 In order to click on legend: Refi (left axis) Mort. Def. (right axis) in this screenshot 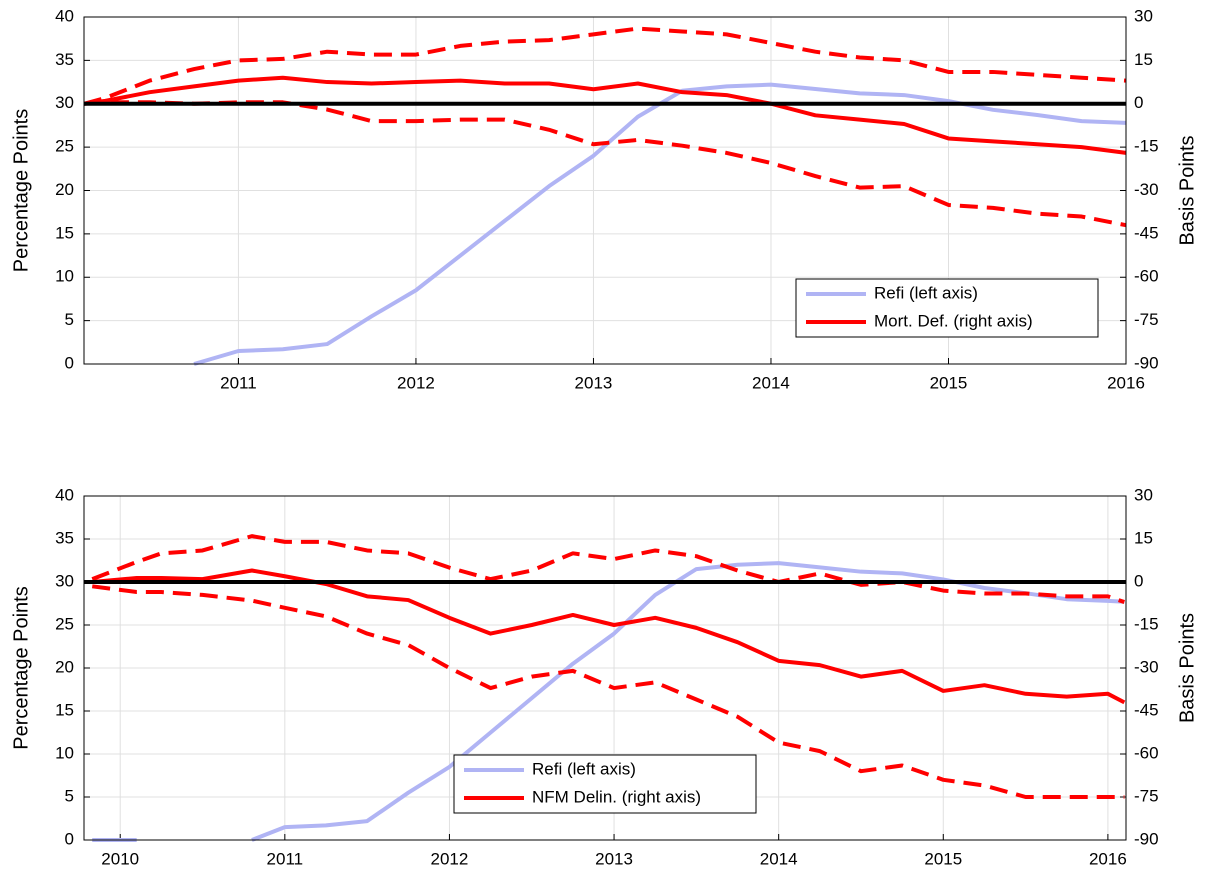, I will do `click(947, 308)`.